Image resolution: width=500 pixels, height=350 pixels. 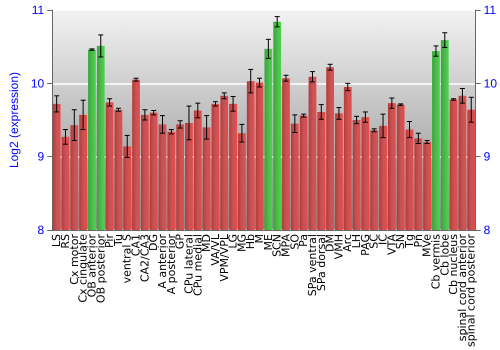 What do you see at coordinates (487, 230) in the screenshot?
I see `y2-tick-label: 8` at bounding box center [487, 230].